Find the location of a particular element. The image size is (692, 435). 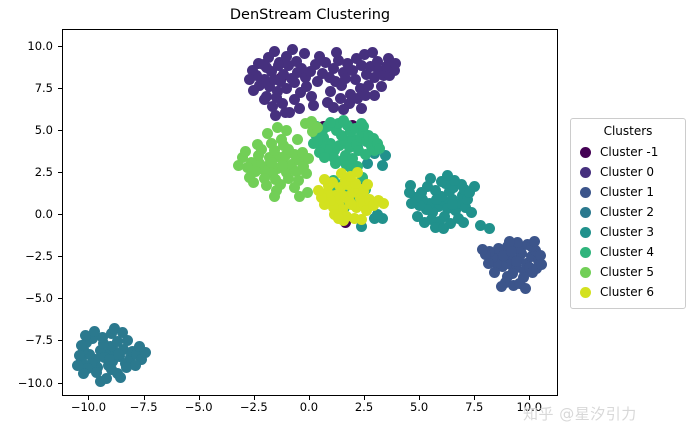

legend-item: Cluster 4 is located at coordinates (628, 252).